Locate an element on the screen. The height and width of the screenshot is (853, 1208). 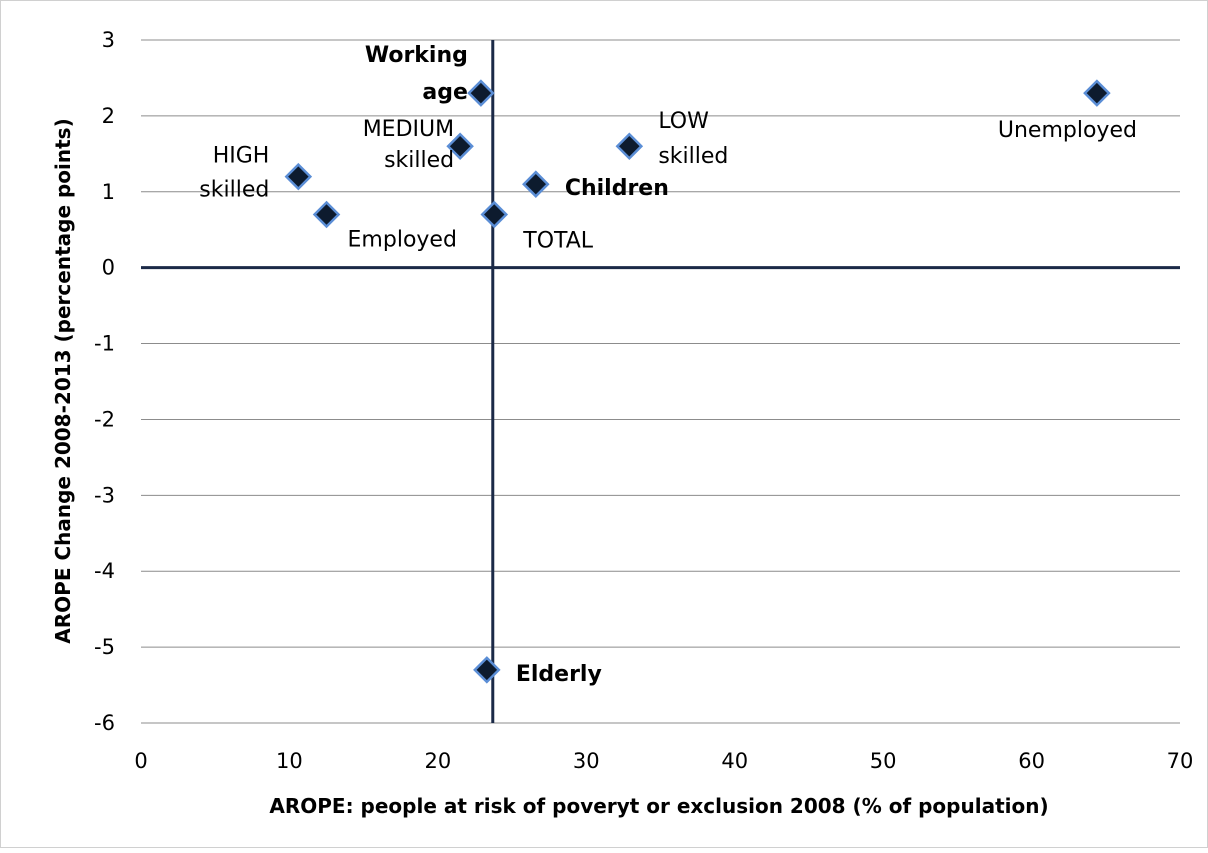
x-tick-label: 0 is located at coordinates (140, 761).